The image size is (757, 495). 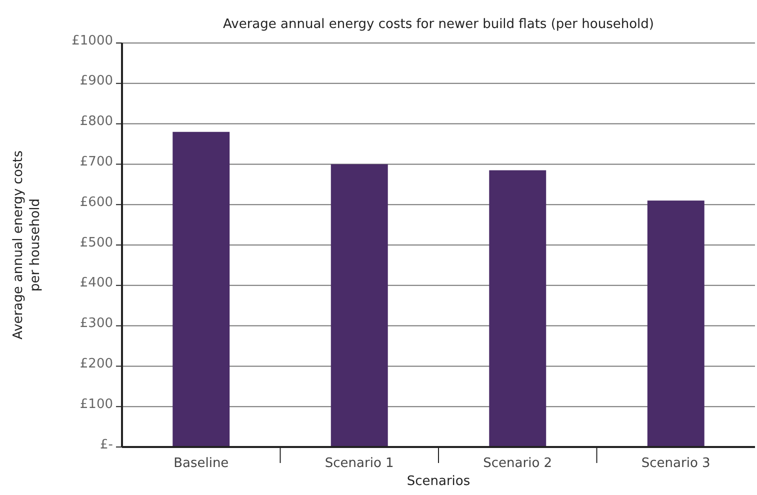 I want to click on chart-title: Average annual energy costs for newer build flats (per household), so click(x=438, y=24).